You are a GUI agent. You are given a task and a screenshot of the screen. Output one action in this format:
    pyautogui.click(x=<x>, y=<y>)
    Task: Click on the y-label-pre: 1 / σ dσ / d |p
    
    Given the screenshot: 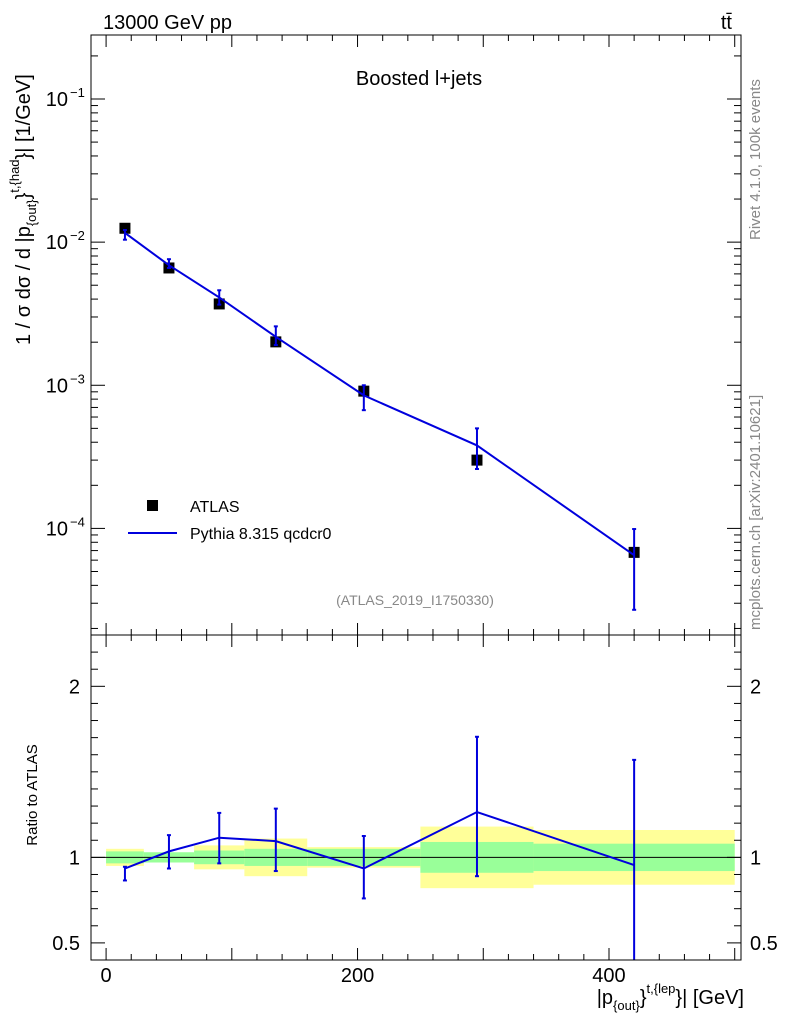 What is the action you would take?
    pyautogui.click(x=24, y=285)
    